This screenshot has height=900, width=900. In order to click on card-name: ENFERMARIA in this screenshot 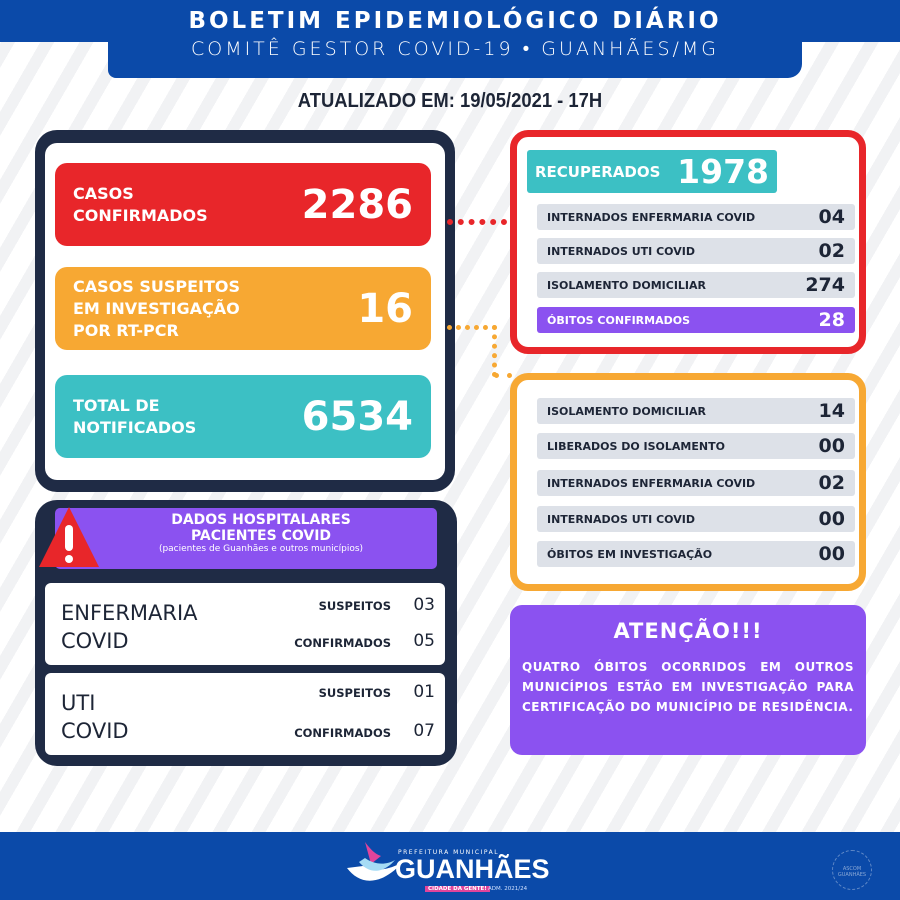, I will do `click(129, 613)`.